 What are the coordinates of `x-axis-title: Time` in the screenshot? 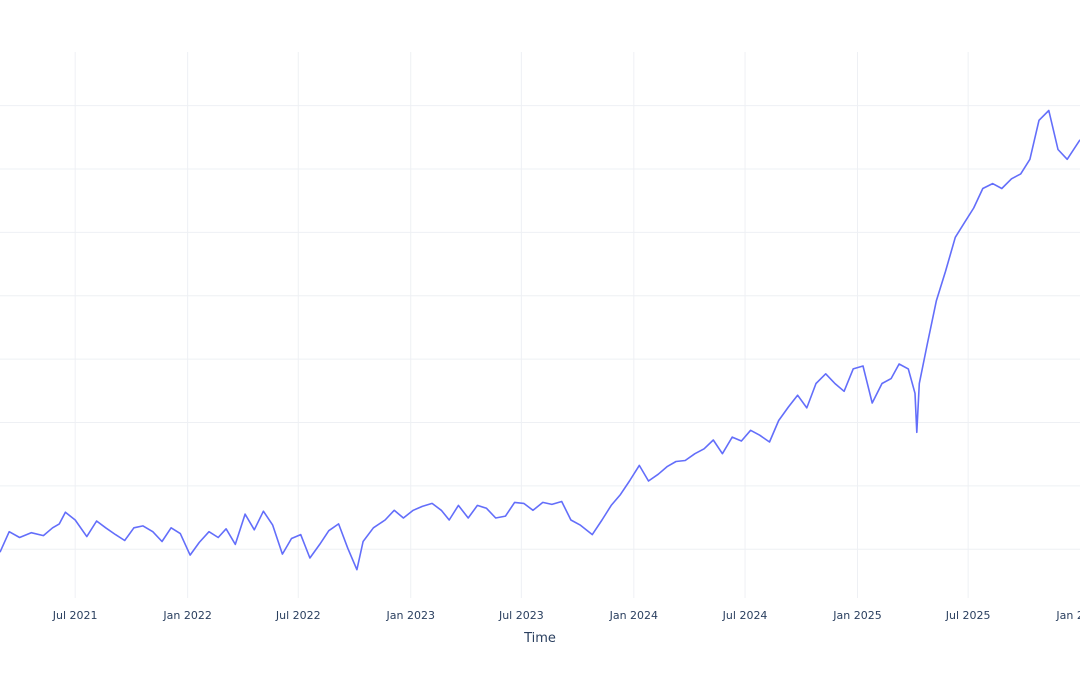 It's located at (539, 638).